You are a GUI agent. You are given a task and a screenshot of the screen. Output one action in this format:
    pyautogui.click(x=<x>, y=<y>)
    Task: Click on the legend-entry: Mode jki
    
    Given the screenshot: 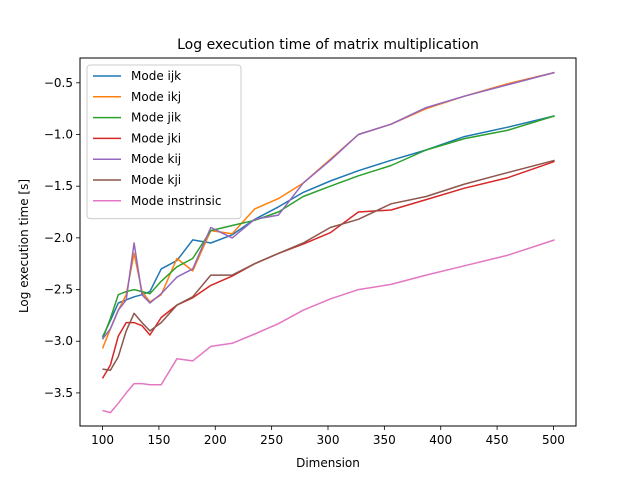 What is the action you would take?
    pyautogui.click(x=156, y=138)
    